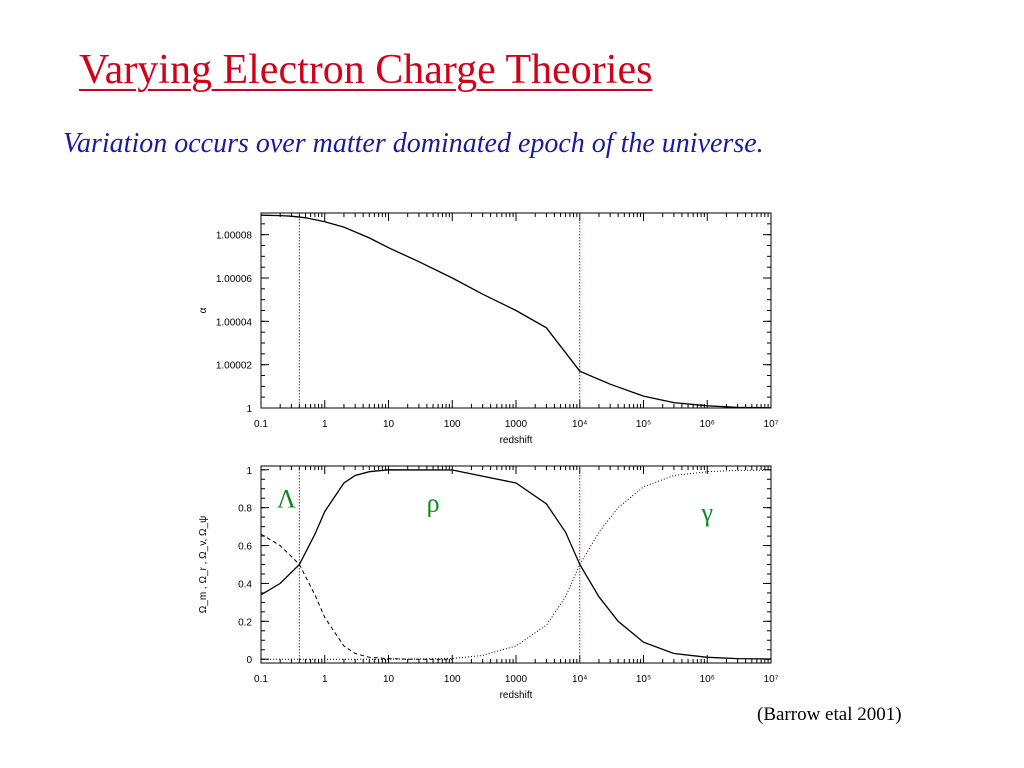 This screenshot has width=1024, height=768. Describe the element at coordinates (261, 679) in the screenshot. I see `chart1-xtick-label: 0.1` at that location.